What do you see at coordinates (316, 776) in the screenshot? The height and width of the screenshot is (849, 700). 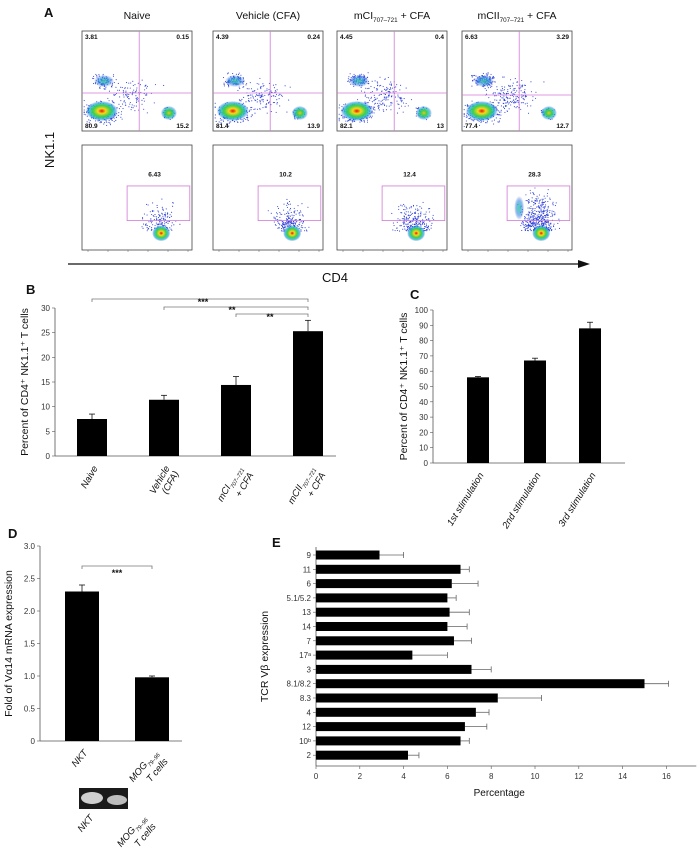 I see `x-tick-label: 0` at bounding box center [316, 776].